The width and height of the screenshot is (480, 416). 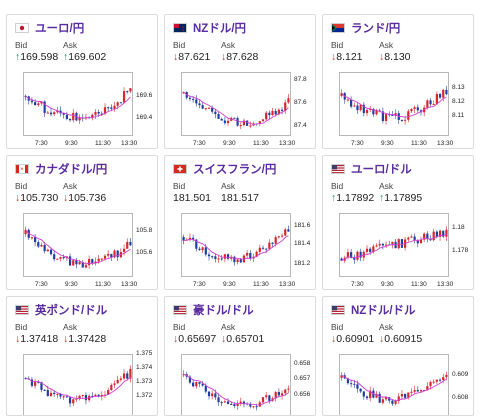 What do you see at coordinates (243, 384) in the screenshot?
I see `candlestick-chart: 0.658 0.657 0.656` at bounding box center [243, 384].